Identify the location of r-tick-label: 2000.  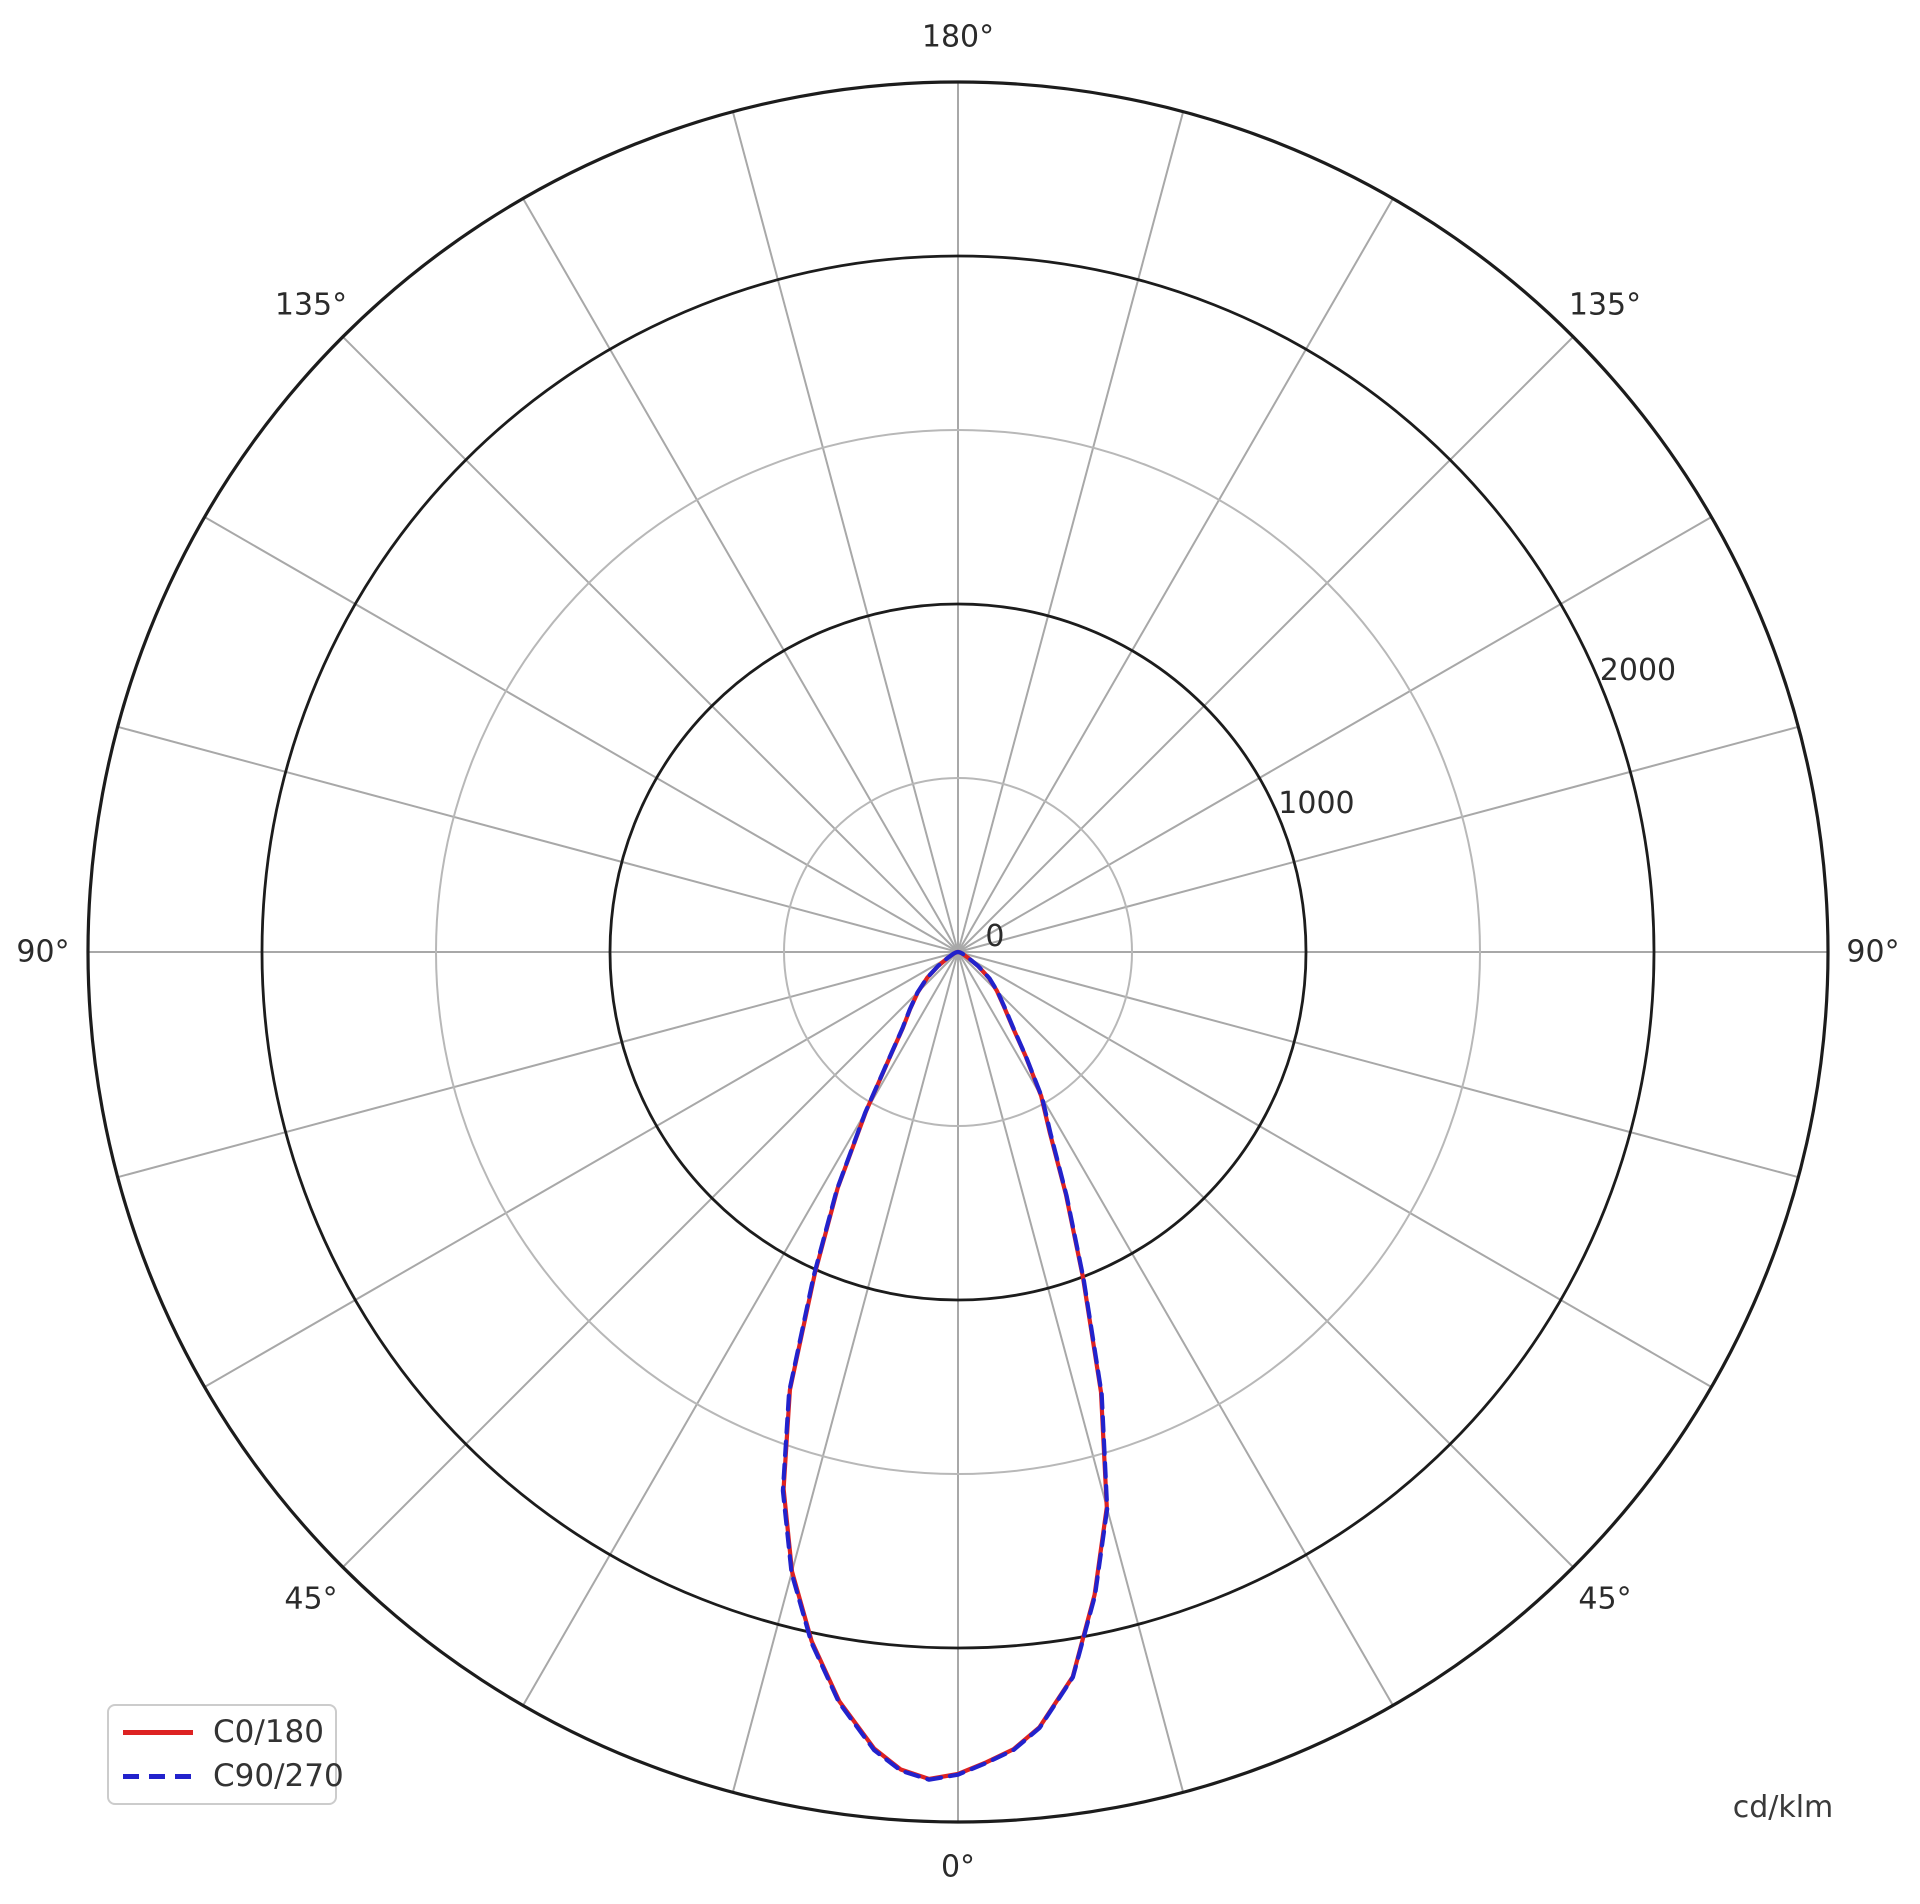
(1638, 670).